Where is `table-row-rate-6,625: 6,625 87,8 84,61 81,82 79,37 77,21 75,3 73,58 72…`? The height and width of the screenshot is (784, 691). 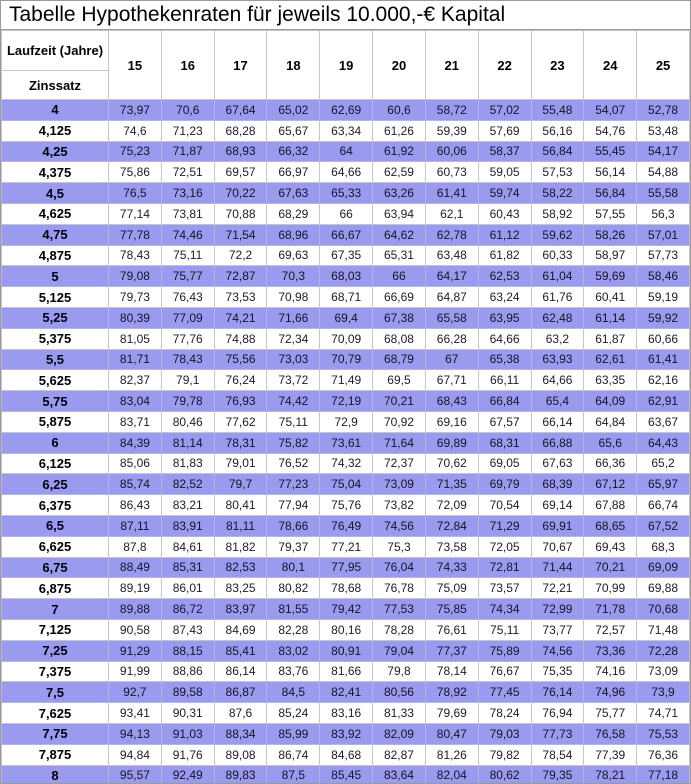 table-row-rate-6,625: 6,625 87,8 84,61 81,82 79,37 77,21 75,3 73,58 72… is located at coordinates (345, 546).